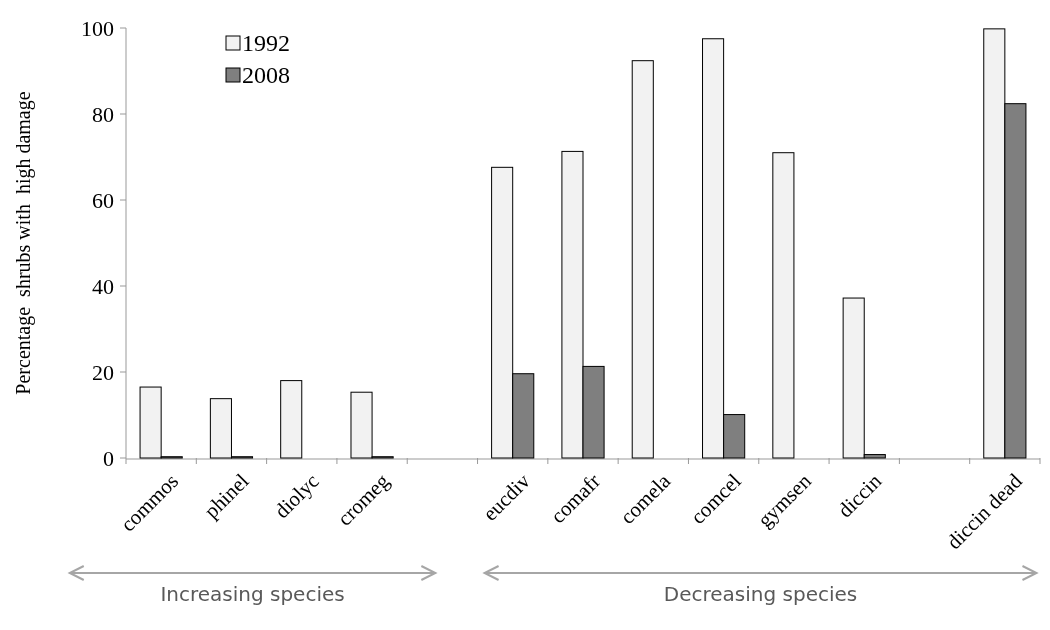 This screenshot has width=1050, height=630. I want to click on legend-label: 2008, so click(266, 75).